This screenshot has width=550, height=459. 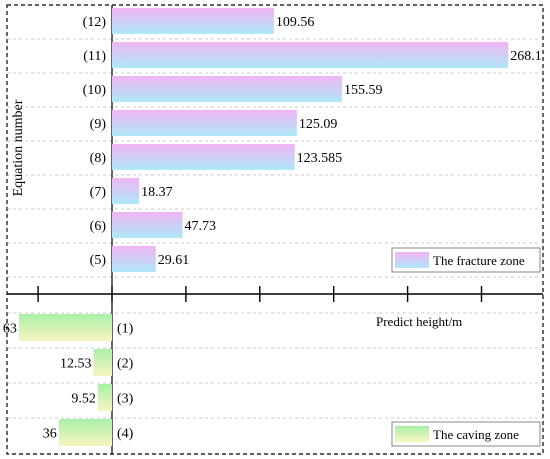 What do you see at coordinates (98, 158) in the screenshot?
I see `fracture-category-label-4: (8)` at bounding box center [98, 158].